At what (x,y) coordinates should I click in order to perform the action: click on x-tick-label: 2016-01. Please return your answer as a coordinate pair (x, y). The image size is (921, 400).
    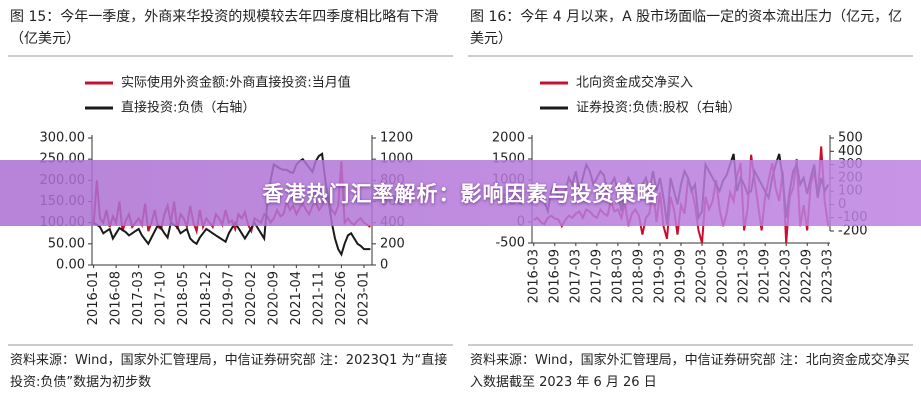
    Looking at the image, I should click on (93, 298).